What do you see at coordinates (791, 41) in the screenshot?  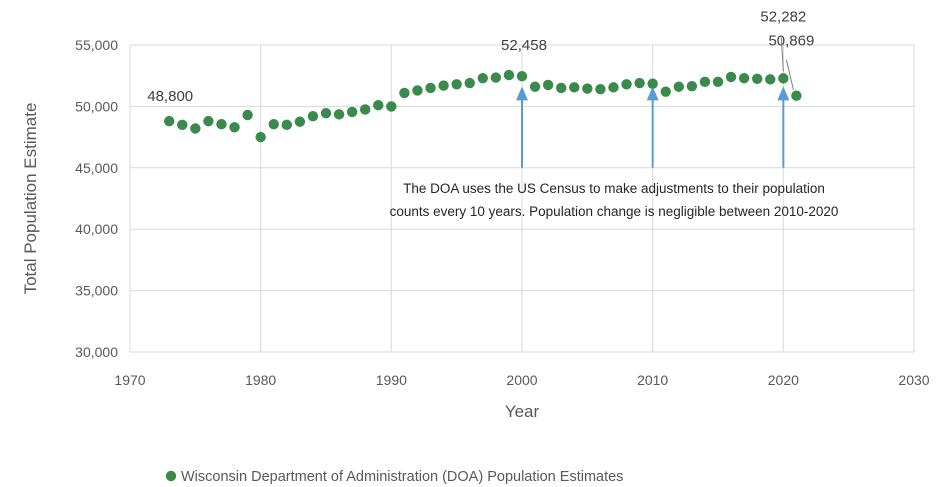 I see `data-label: 50,869` at bounding box center [791, 41].